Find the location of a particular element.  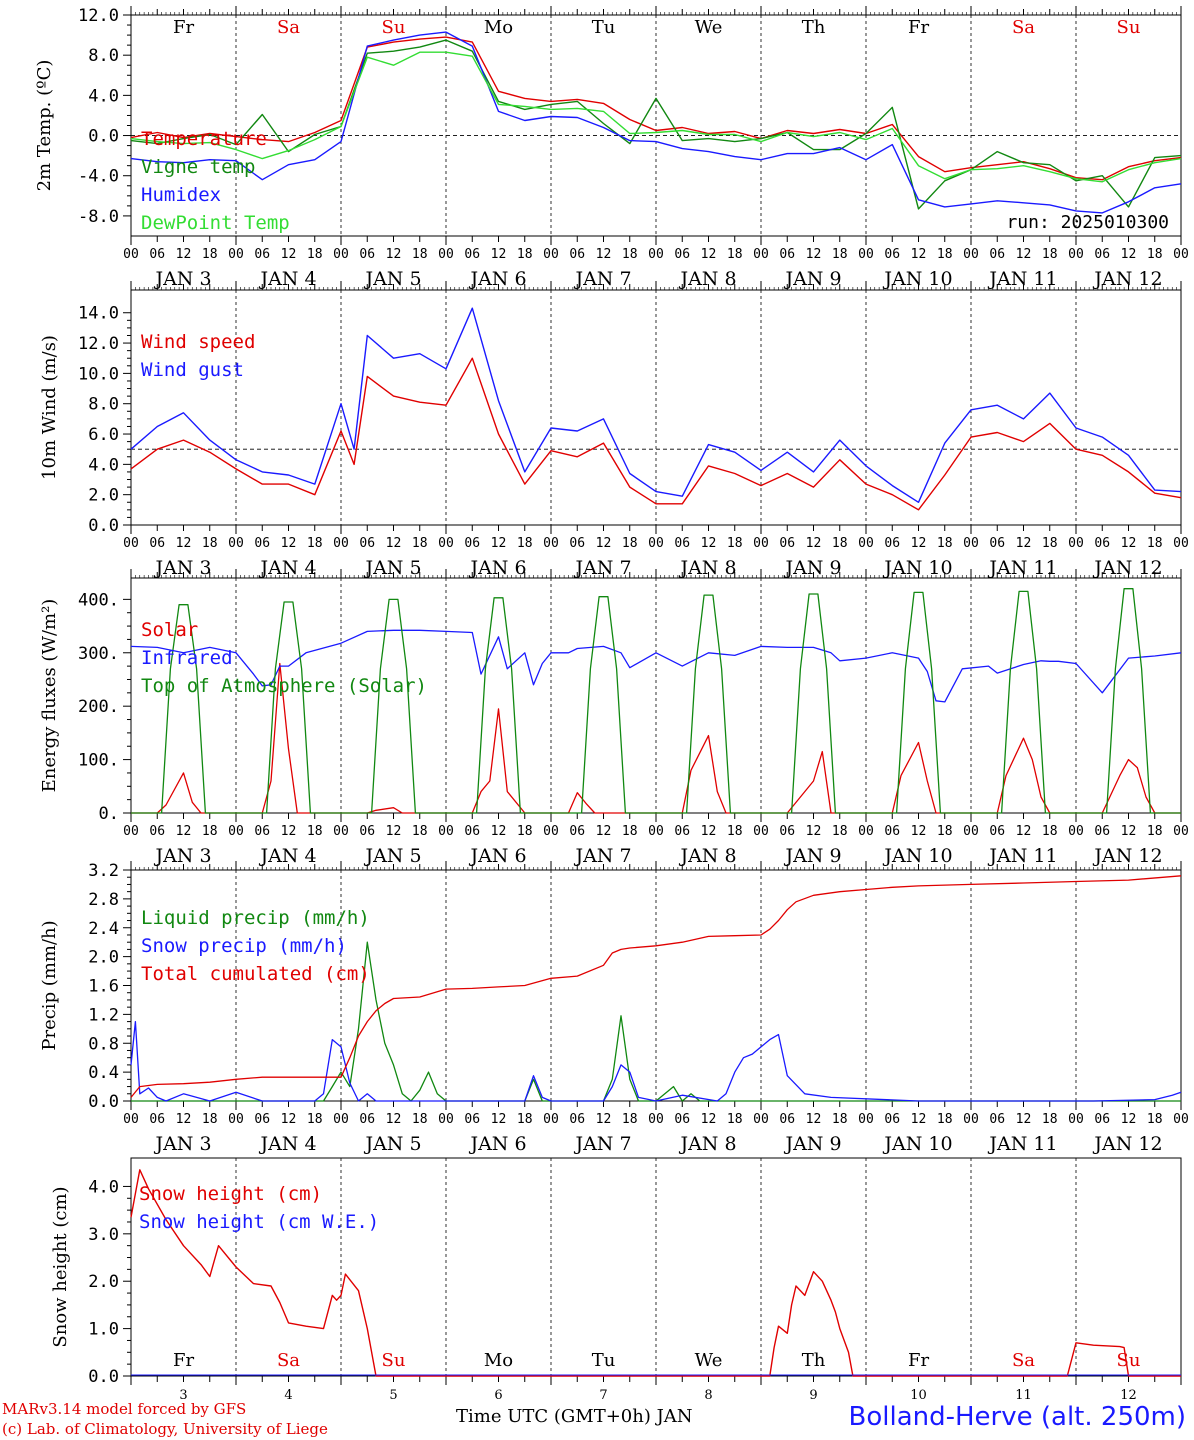

legend-entry: Temperature is located at coordinates (204, 139).